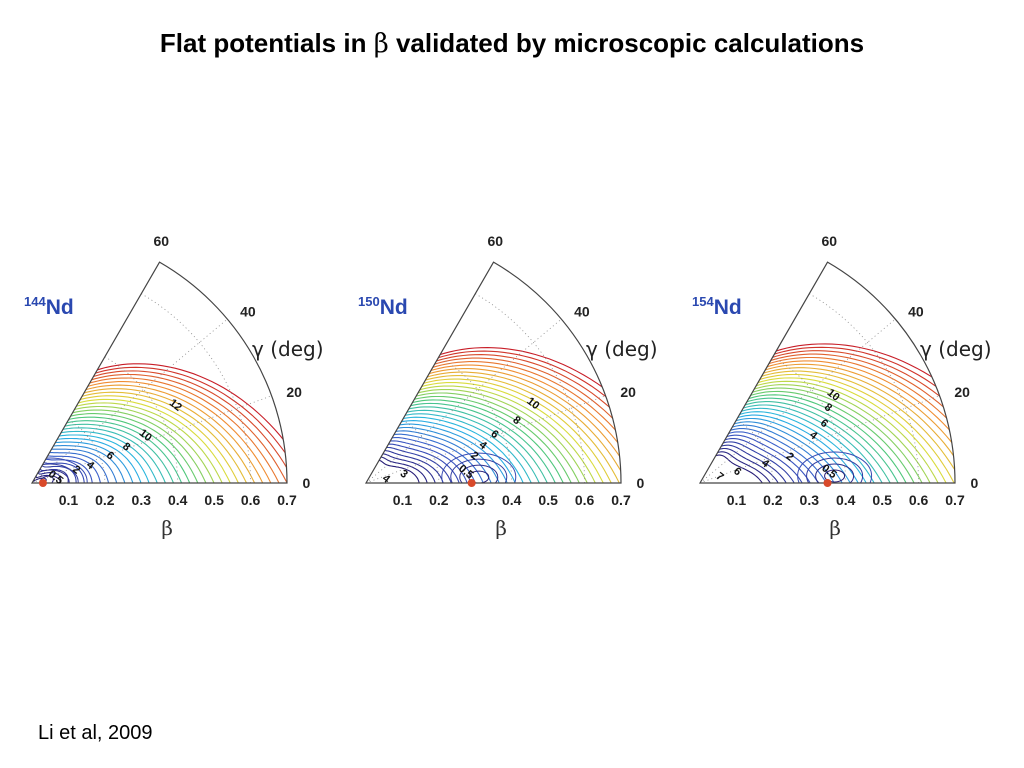 The width and height of the screenshot is (1024, 768). I want to click on gamma-tick-label: 40, so click(582, 312).